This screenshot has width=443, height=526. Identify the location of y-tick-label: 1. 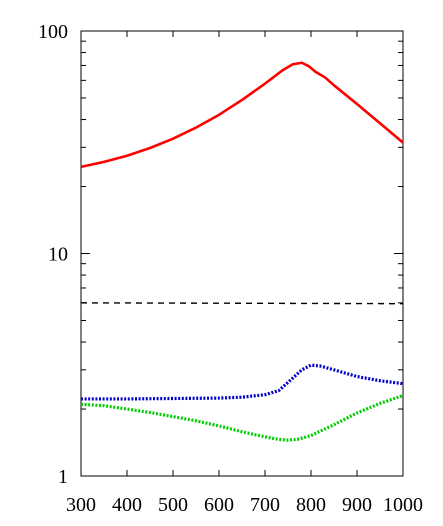
(63, 477).